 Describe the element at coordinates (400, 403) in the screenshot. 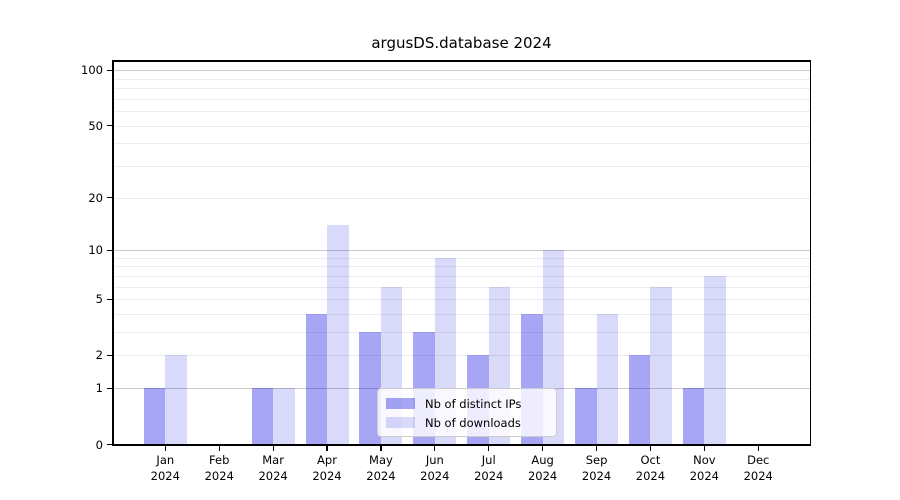

I see `legend-swatch-distinct-ips` at that location.